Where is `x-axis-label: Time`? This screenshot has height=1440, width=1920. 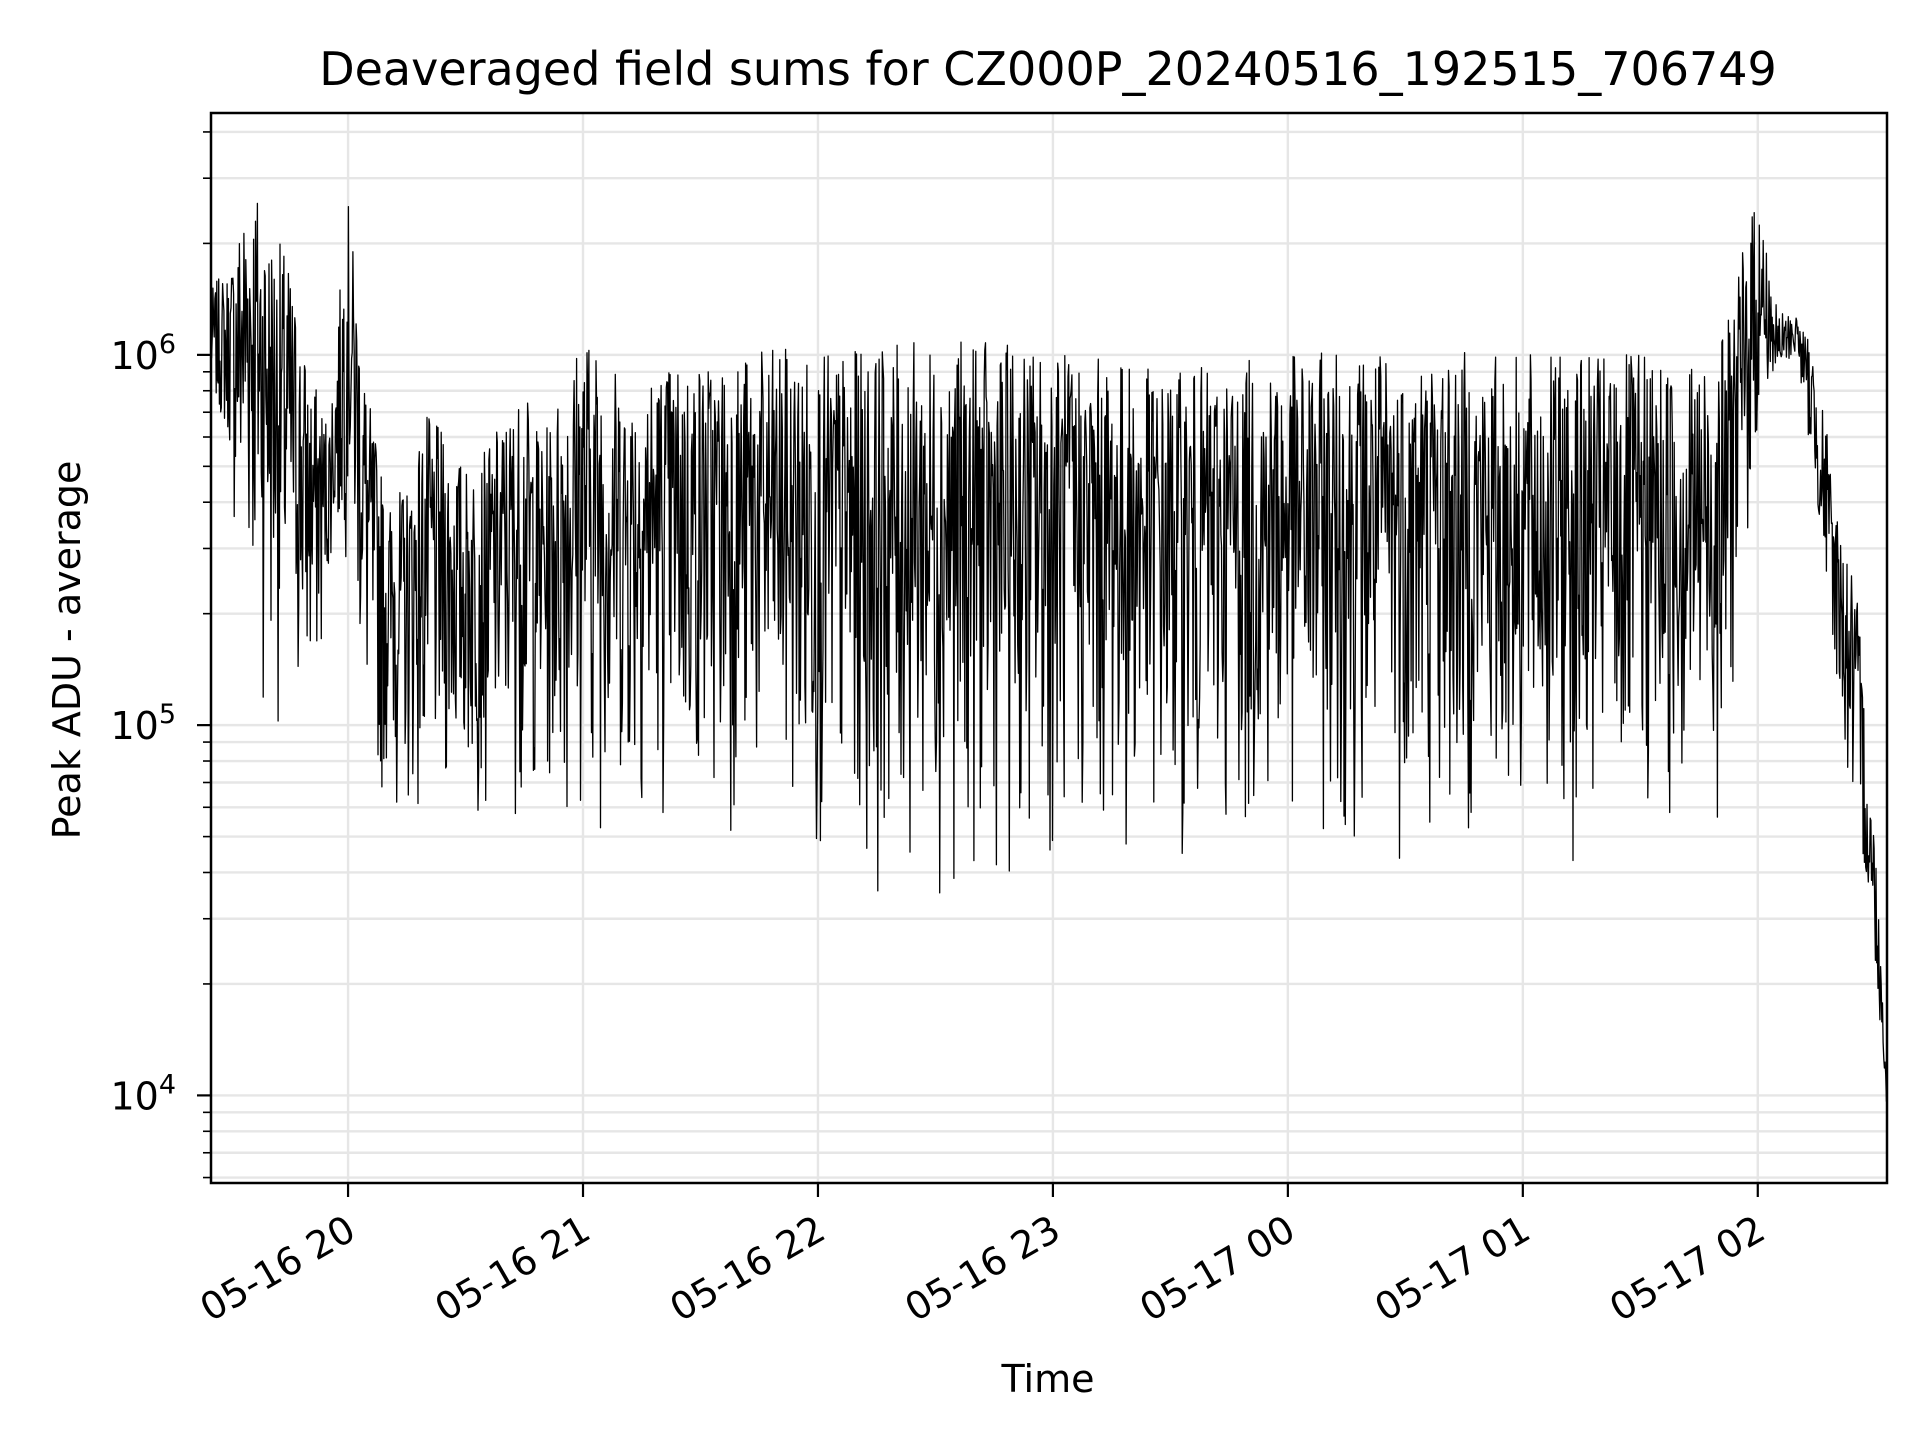
x-axis-label: Time is located at coordinates (1048, 1379).